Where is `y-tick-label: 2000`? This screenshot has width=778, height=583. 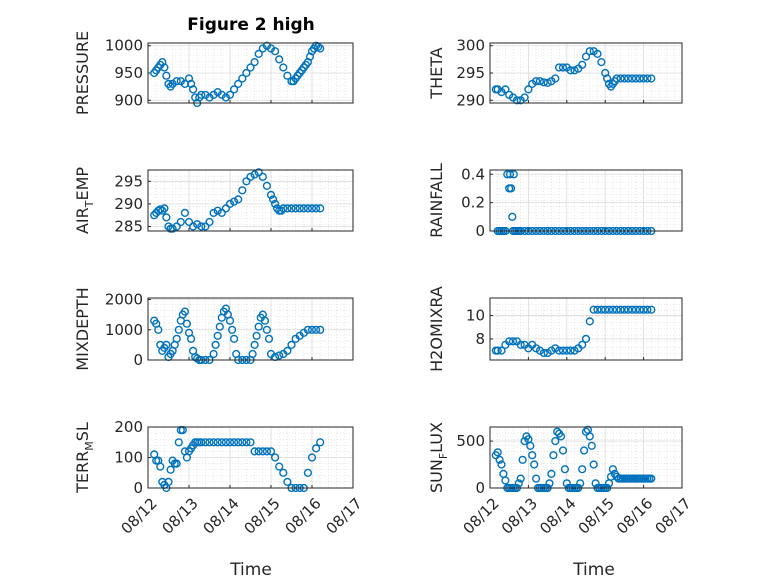 y-tick-label: 2000 is located at coordinates (124, 300).